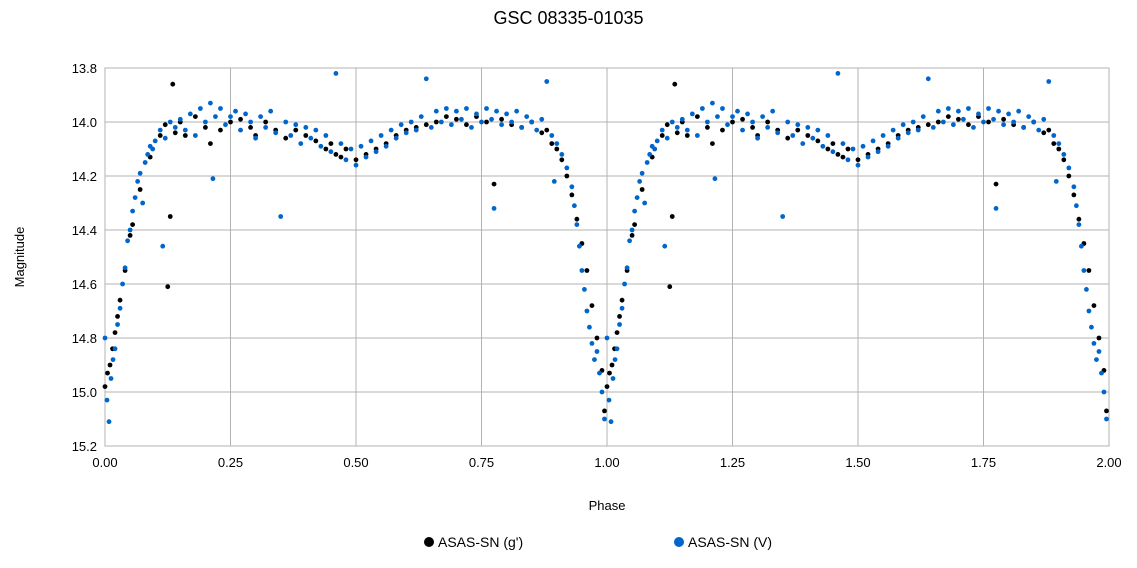  What do you see at coordinates (230, 462) in the screenshot?
I see `x-tick-label: 0.25` at bounding box center [230, 462].